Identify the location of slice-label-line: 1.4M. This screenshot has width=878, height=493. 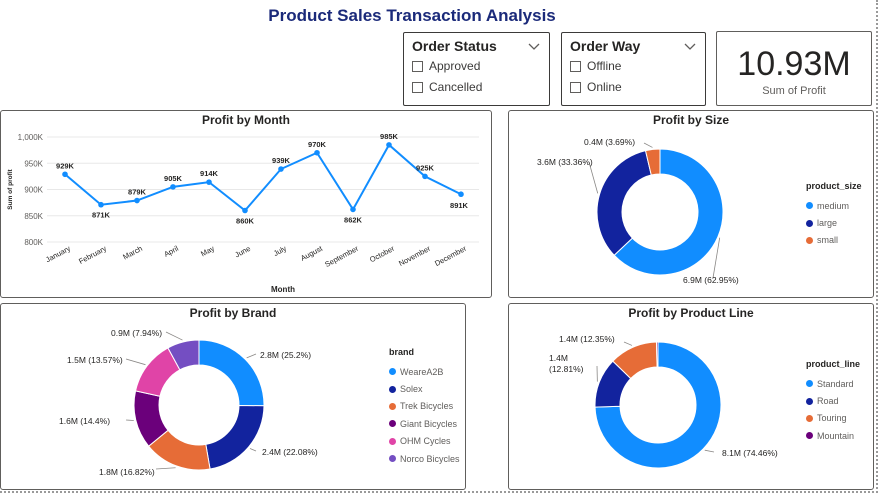
(558, 358).